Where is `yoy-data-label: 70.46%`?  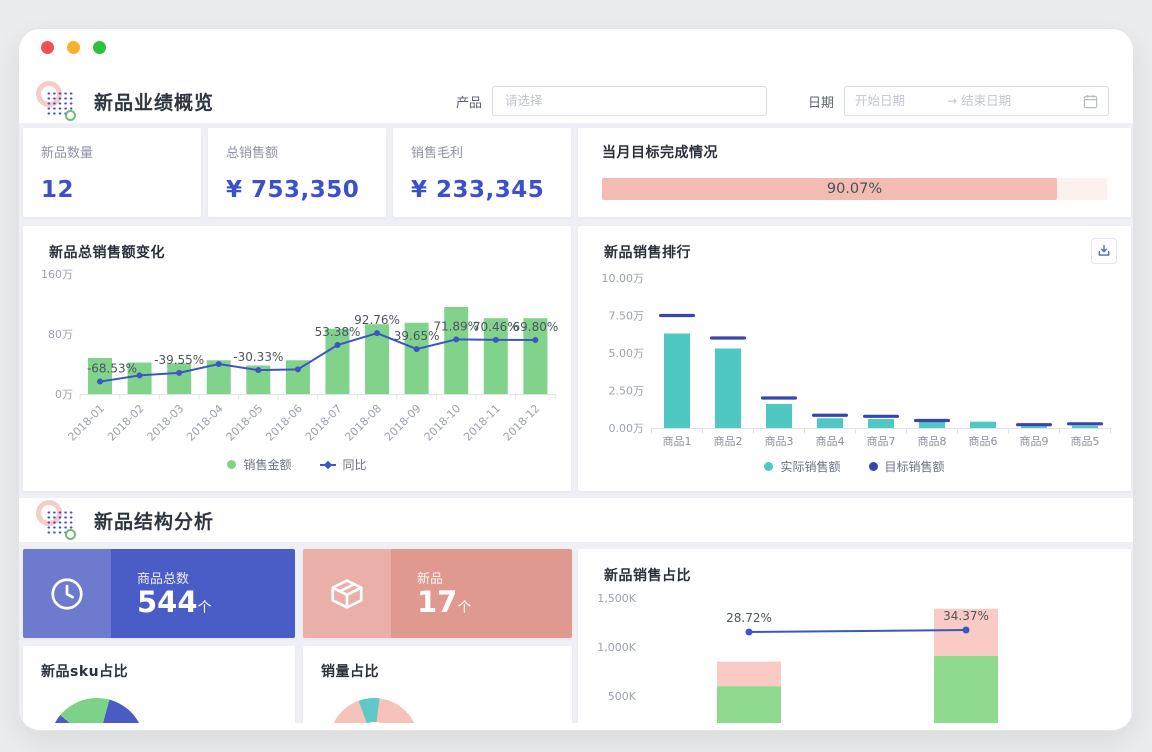 yoy-data-label: 70.46% is located at coordinates (496, 327).